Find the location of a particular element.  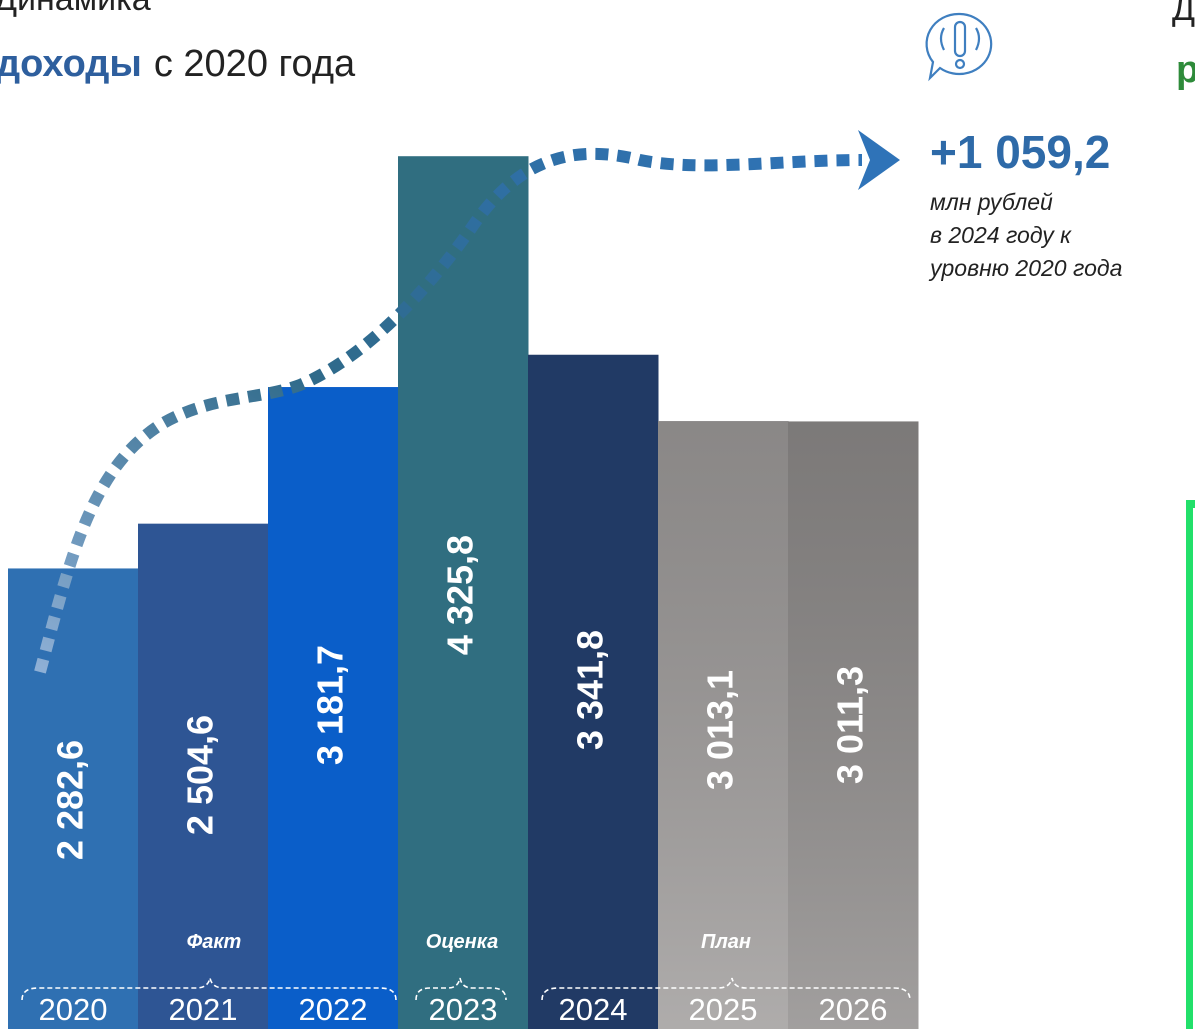

x-tick-label: 2025 is located at coordinates (723, 1009).